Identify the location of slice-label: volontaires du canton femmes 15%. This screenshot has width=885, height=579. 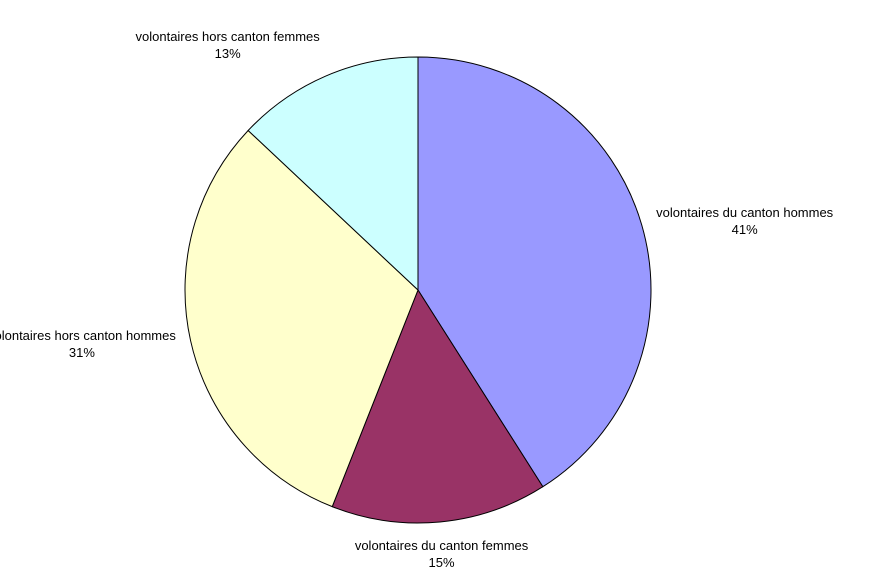
(441, 554).